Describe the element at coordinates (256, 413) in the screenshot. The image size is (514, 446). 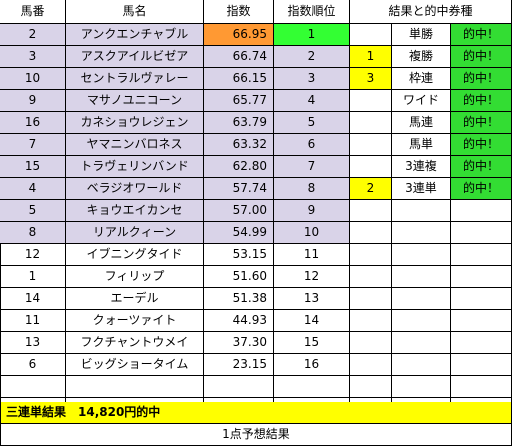
I see `trifecta-result-banner: 三連単結果 14,820円的中` at that location.